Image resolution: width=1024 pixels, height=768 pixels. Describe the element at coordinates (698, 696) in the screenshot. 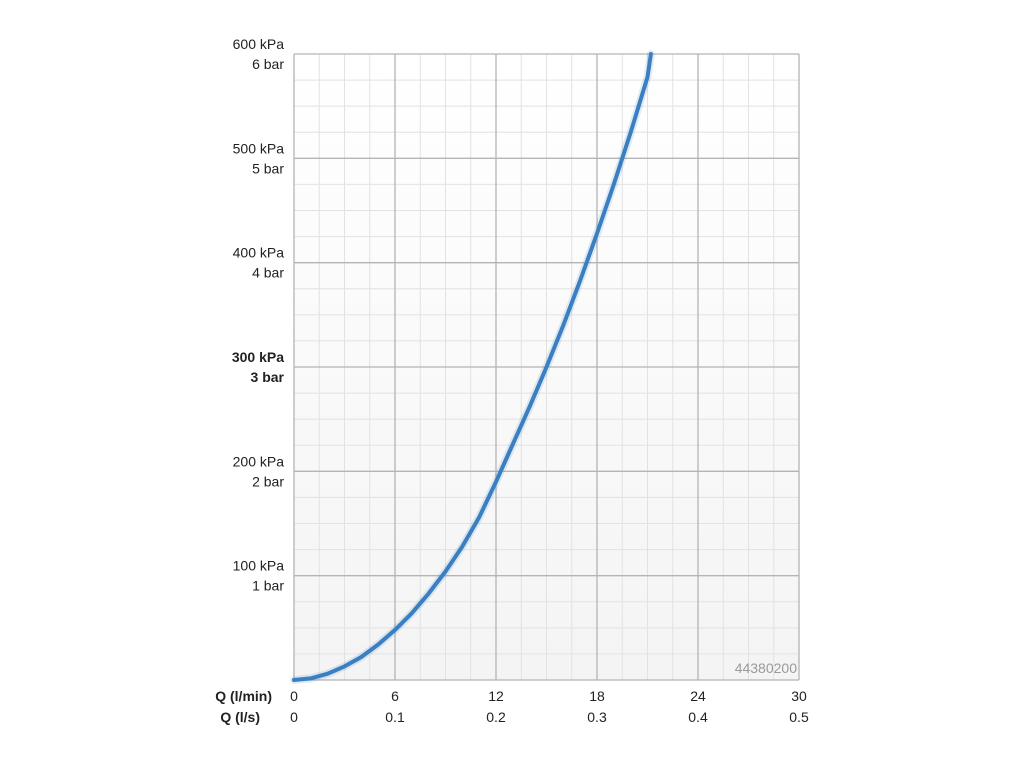

I see `x-tick-label-lmin: 24` at that location.